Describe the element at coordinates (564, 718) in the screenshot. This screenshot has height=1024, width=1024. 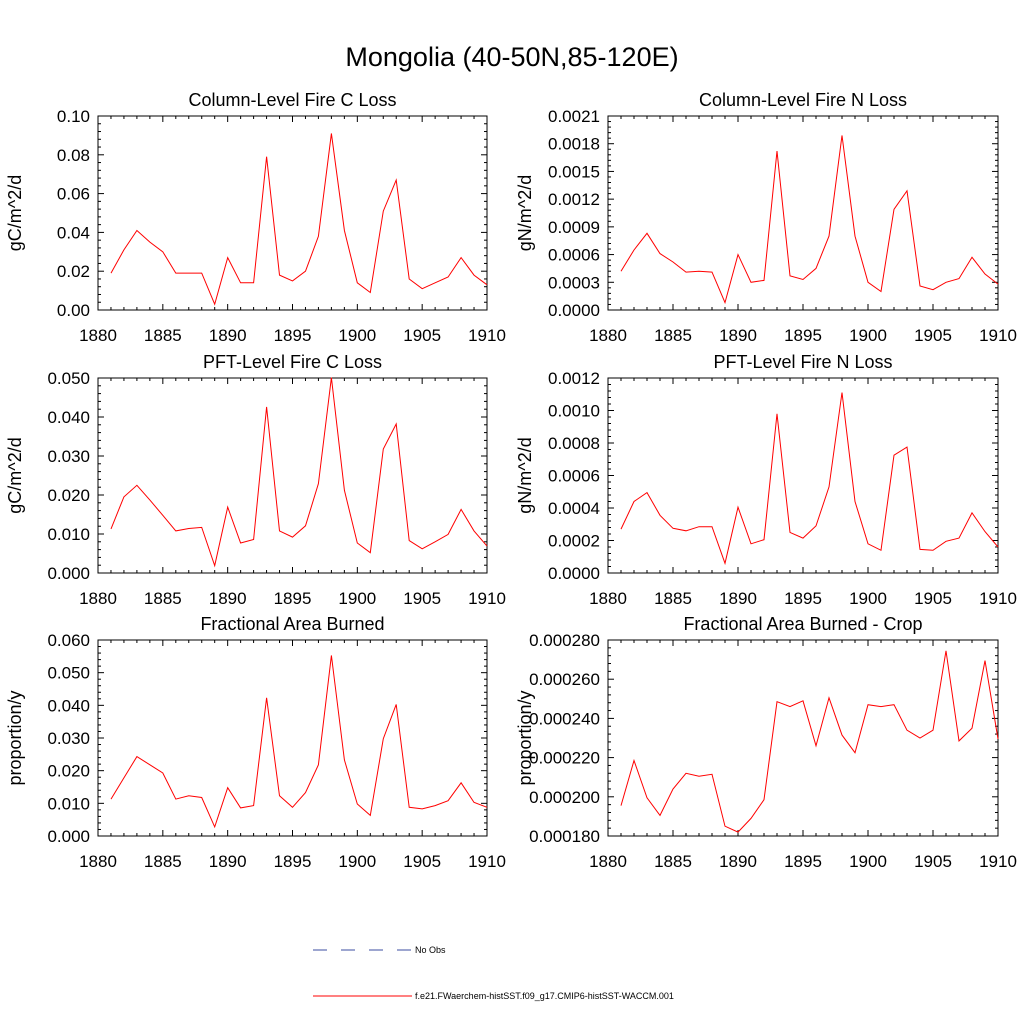
I see `y-tick-label: 0.000240` at that location.